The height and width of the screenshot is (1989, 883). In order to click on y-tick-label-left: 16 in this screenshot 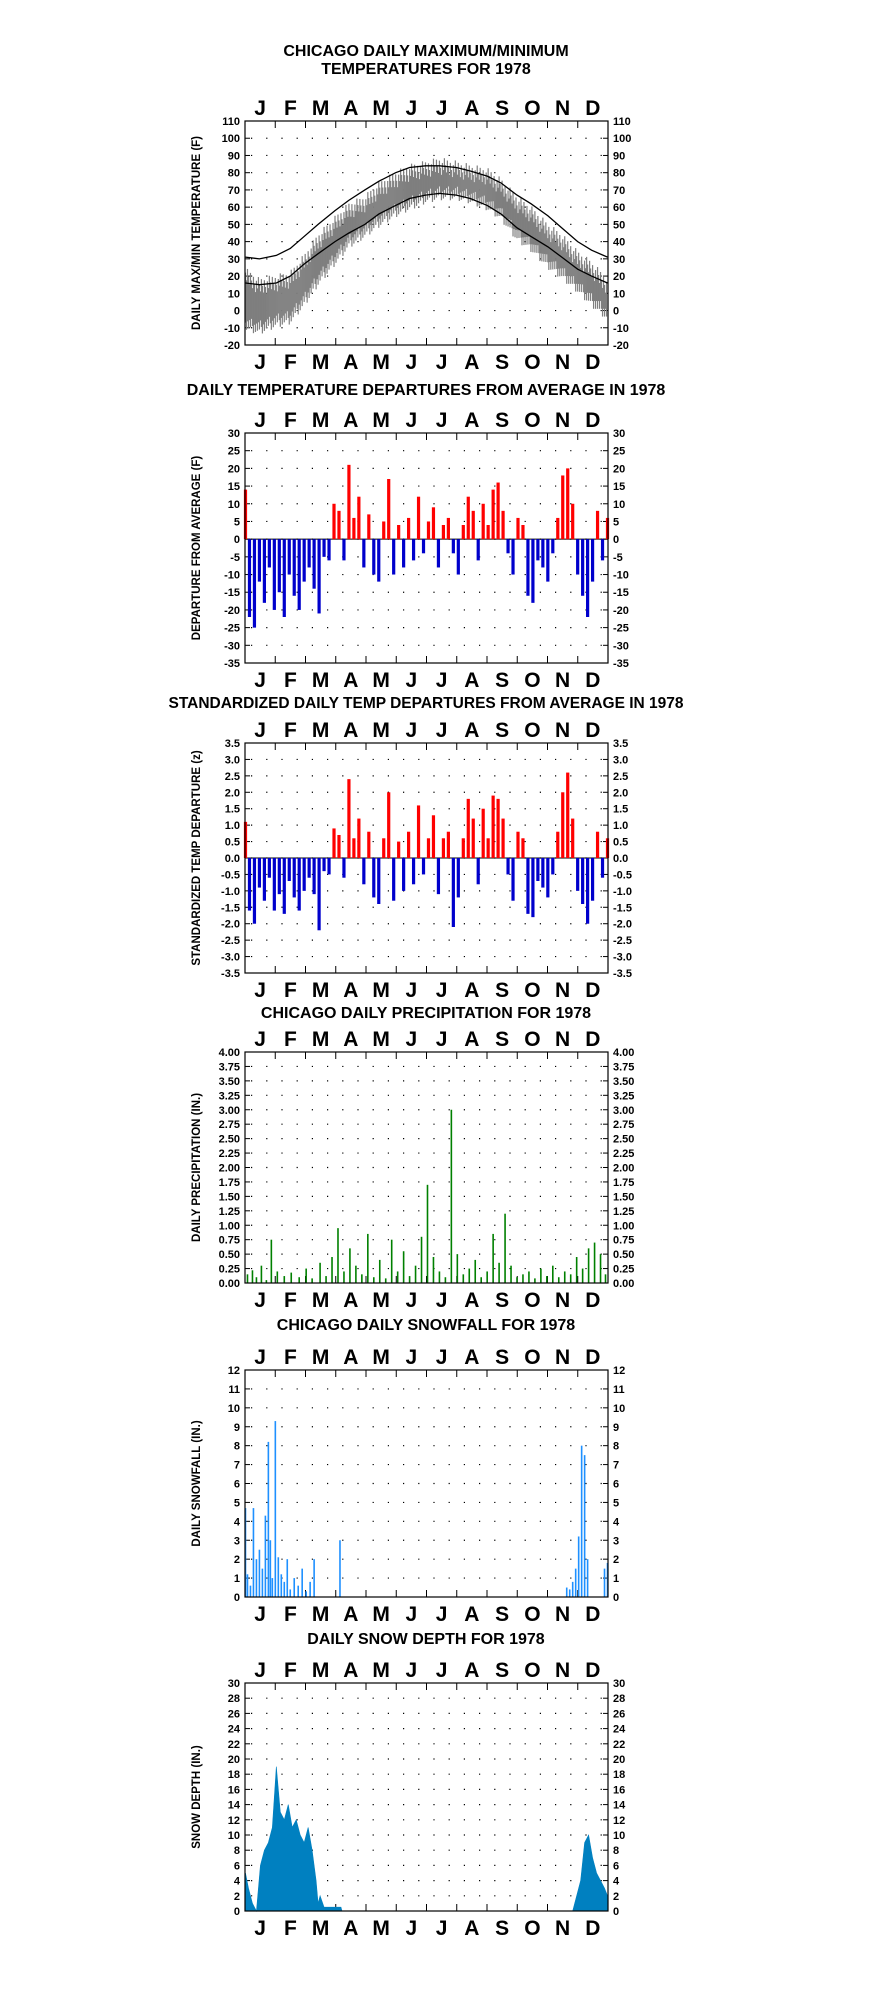, I will do `click(234, 1790)`.